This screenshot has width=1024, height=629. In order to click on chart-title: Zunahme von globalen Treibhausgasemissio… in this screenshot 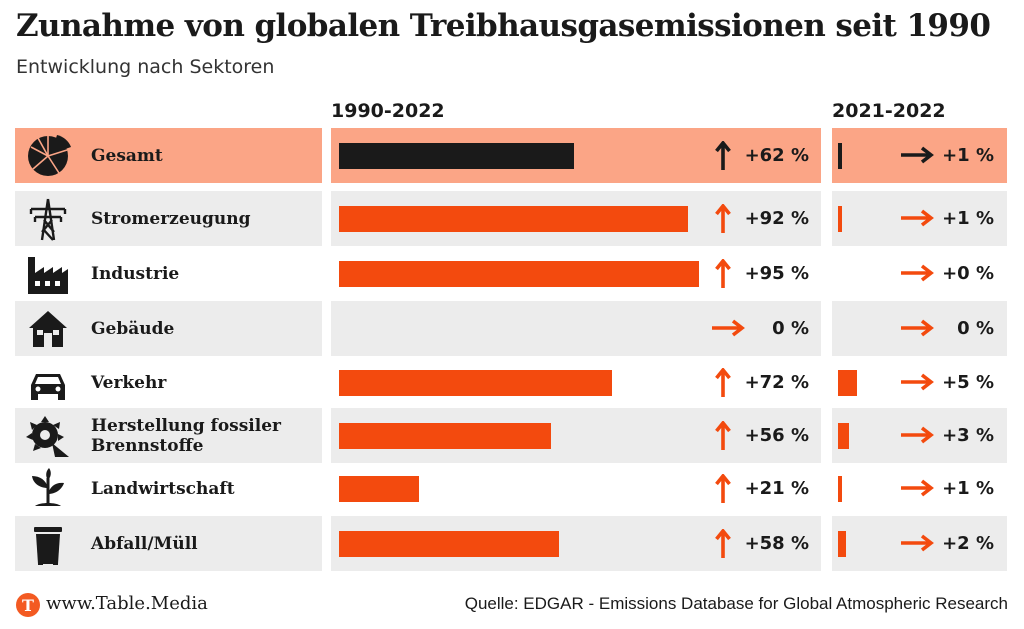, I will do `click(503, 26)`.